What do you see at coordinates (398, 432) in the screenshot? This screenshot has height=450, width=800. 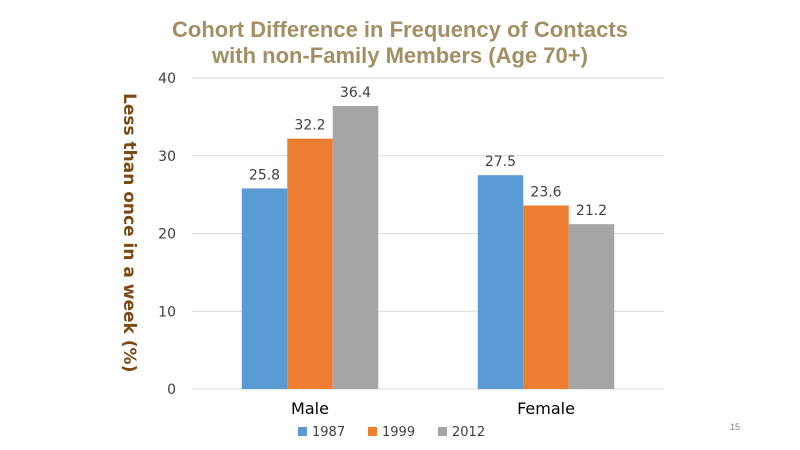 I see `legend-label-1999: 1999` at bounding box center [398, 432].